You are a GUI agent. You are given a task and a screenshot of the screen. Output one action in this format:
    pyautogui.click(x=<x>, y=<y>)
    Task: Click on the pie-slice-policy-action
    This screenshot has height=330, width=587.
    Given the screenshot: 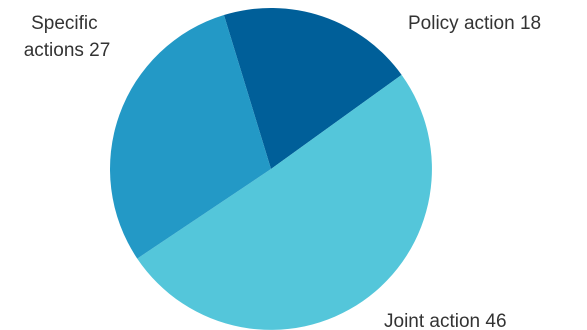 What is the action you would take?
    pyautogui.click(x=312, y=88)
    